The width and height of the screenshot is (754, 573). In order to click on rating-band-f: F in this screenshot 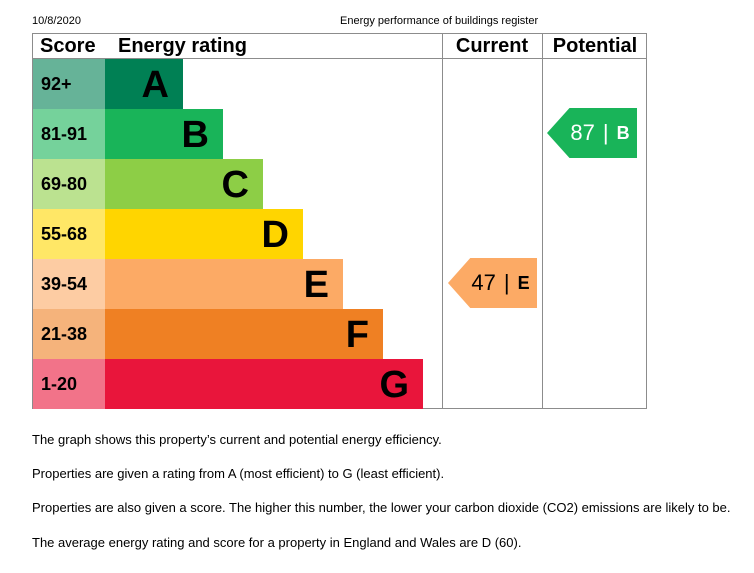, I will do `click(244, 334)`.